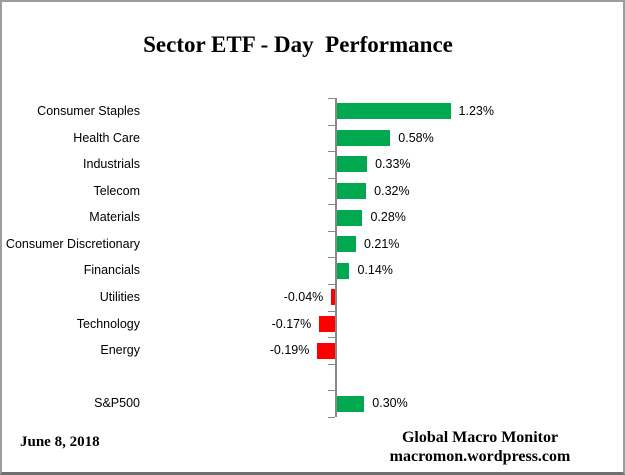 This screenshot has height=475, width=625. What do you see at coordinates (416, 137) in the screenshot?
I see `value-label-health-care: 0.58%` at bounding box center [416, 137].